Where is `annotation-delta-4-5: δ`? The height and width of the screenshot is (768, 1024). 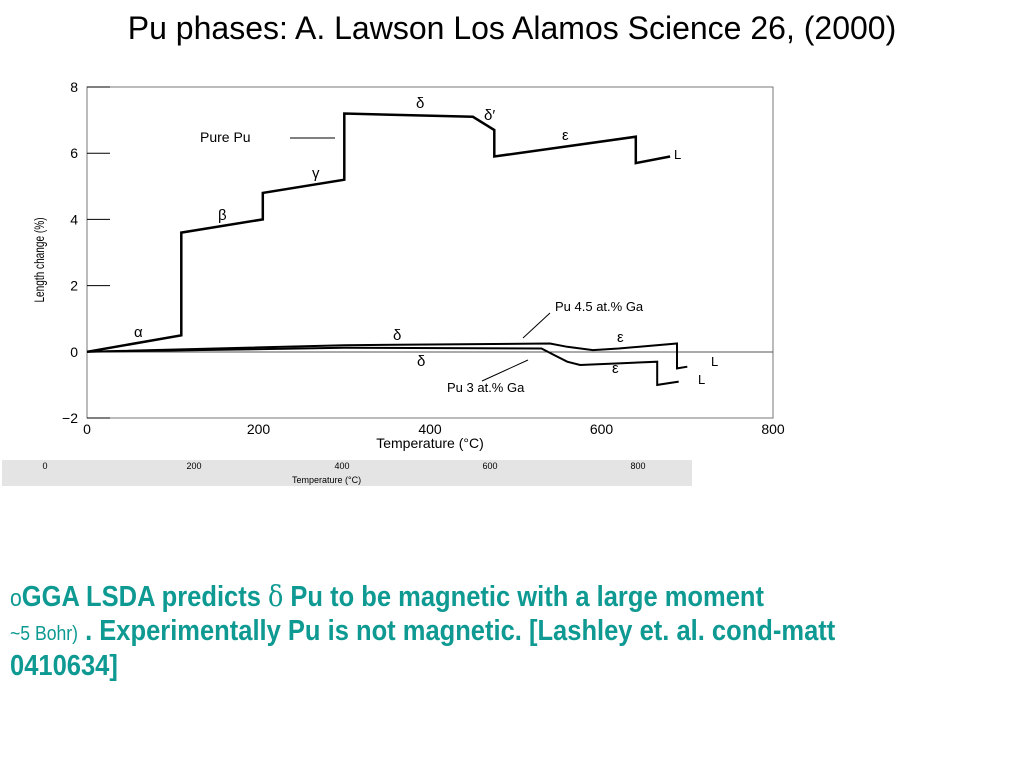
annotation-delta-4-5: δ is located at coordinates (397, 335).